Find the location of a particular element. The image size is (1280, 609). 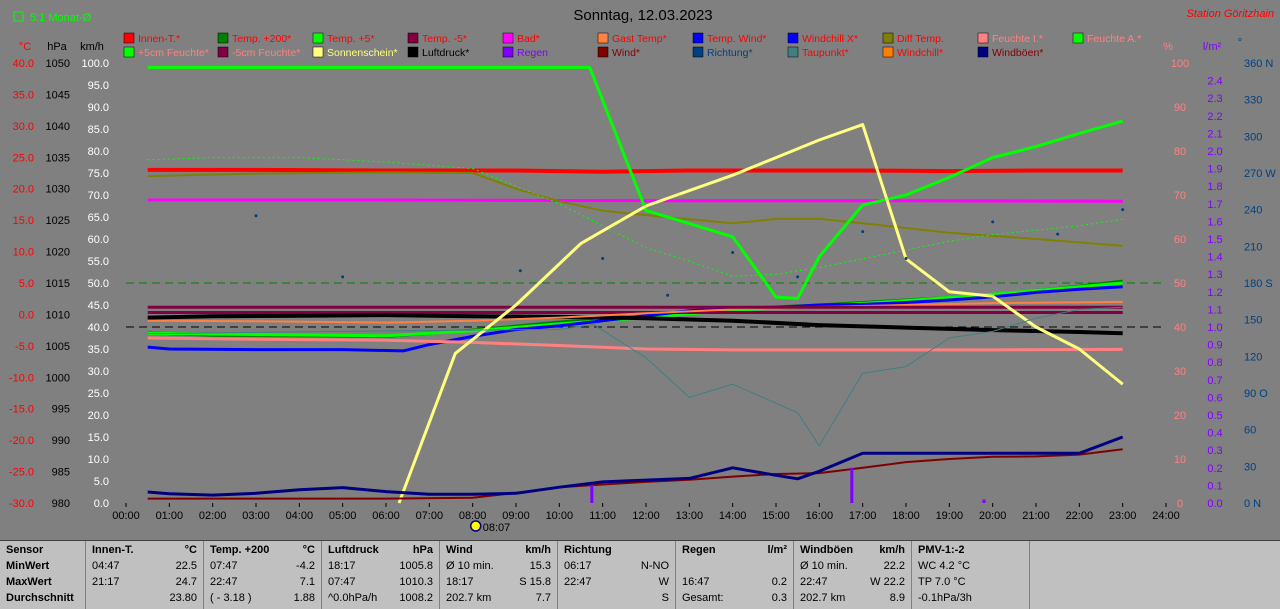

stats-block-title: Innen-T. is located at coordinates (113, 550).